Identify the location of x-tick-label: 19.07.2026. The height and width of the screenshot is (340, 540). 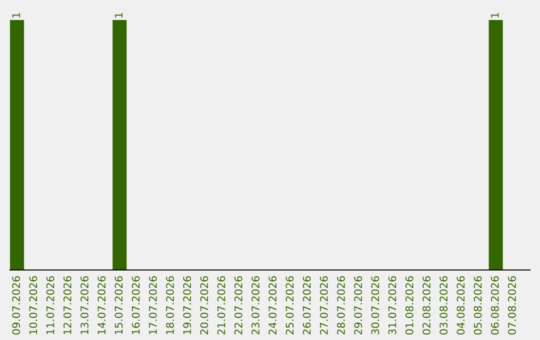
(187, 305).